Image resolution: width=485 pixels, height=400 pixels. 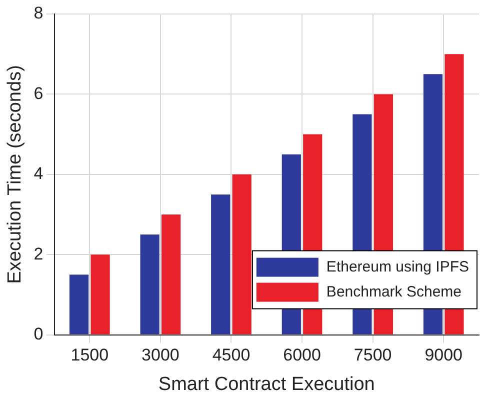 I want to click on x-tick-label: 7500, so click(x=373, y=355).